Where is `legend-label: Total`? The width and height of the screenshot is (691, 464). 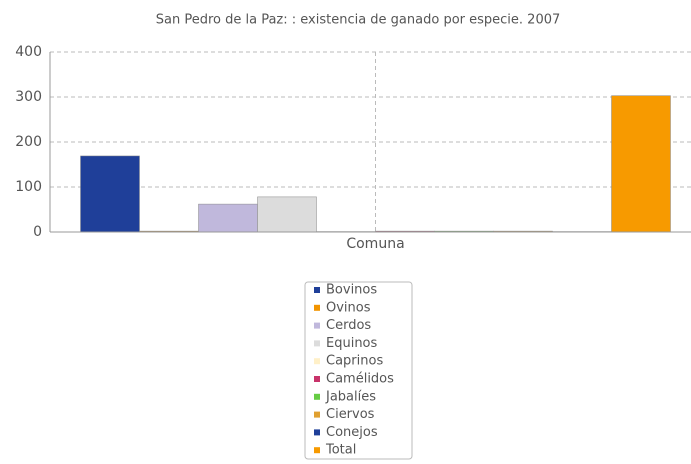
legend-label: Total is located at coordinates (340, 450).